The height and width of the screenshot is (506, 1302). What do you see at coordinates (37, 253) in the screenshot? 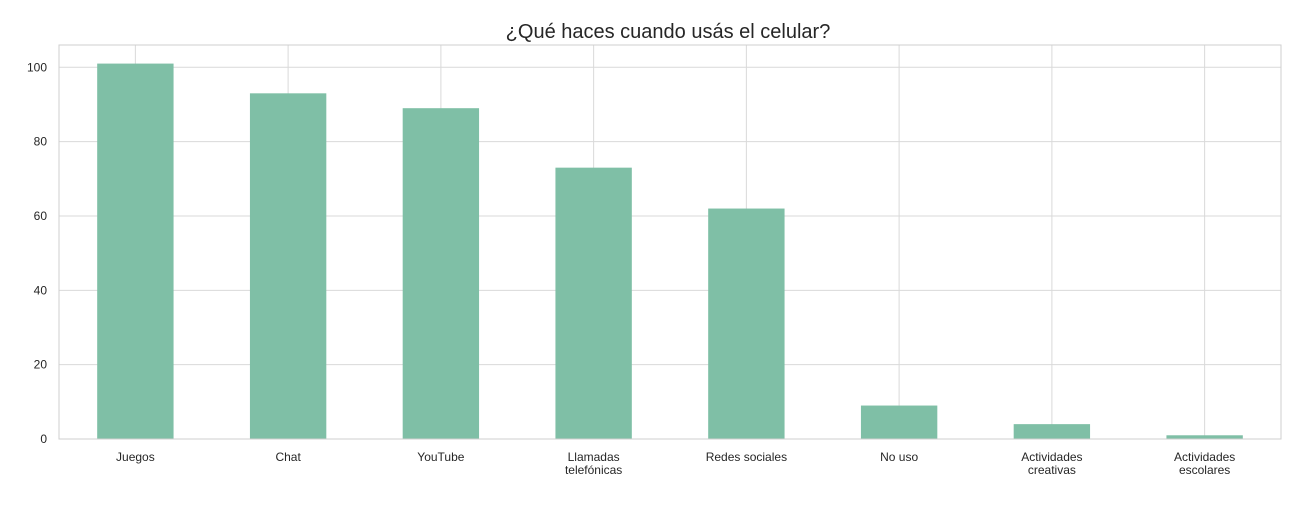
I see `y-axis-ticks: 0 20 40 60 80 100` at bounding box center [37, 253].